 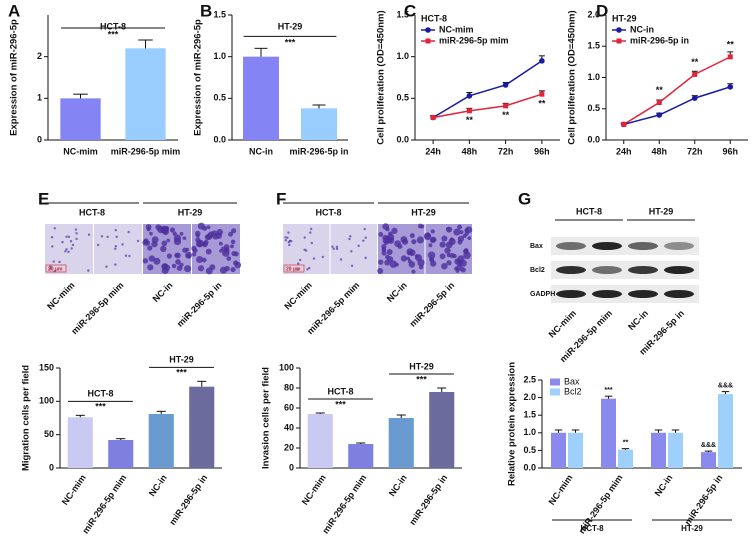 I want to click on blot-header: HCT-8, so click(x=589, y=211).